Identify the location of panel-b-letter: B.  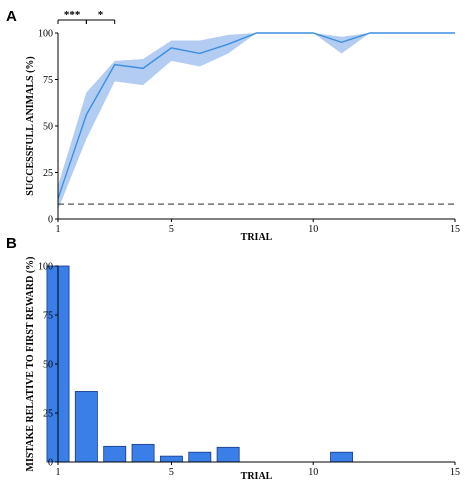
(11, 243).